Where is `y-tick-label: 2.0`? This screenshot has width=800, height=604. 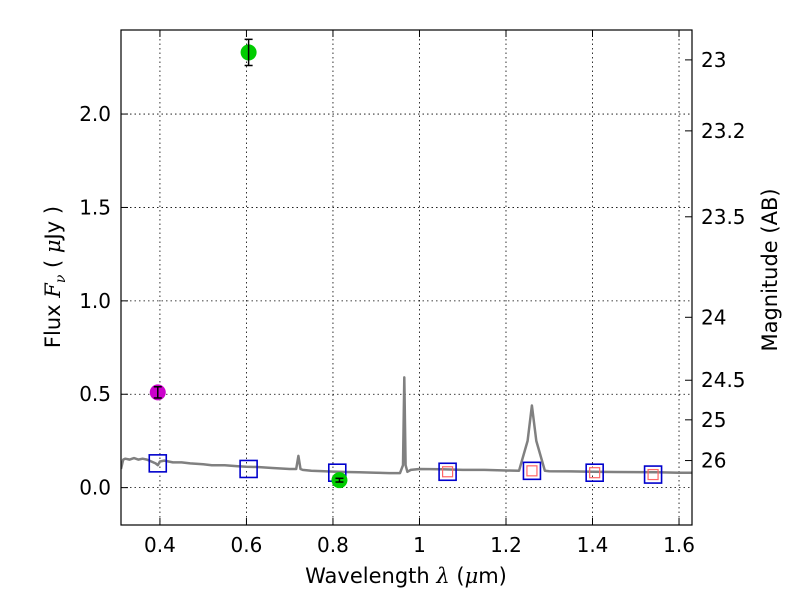
y-tick-label: 2.0 is located at coordinates (95, 114).